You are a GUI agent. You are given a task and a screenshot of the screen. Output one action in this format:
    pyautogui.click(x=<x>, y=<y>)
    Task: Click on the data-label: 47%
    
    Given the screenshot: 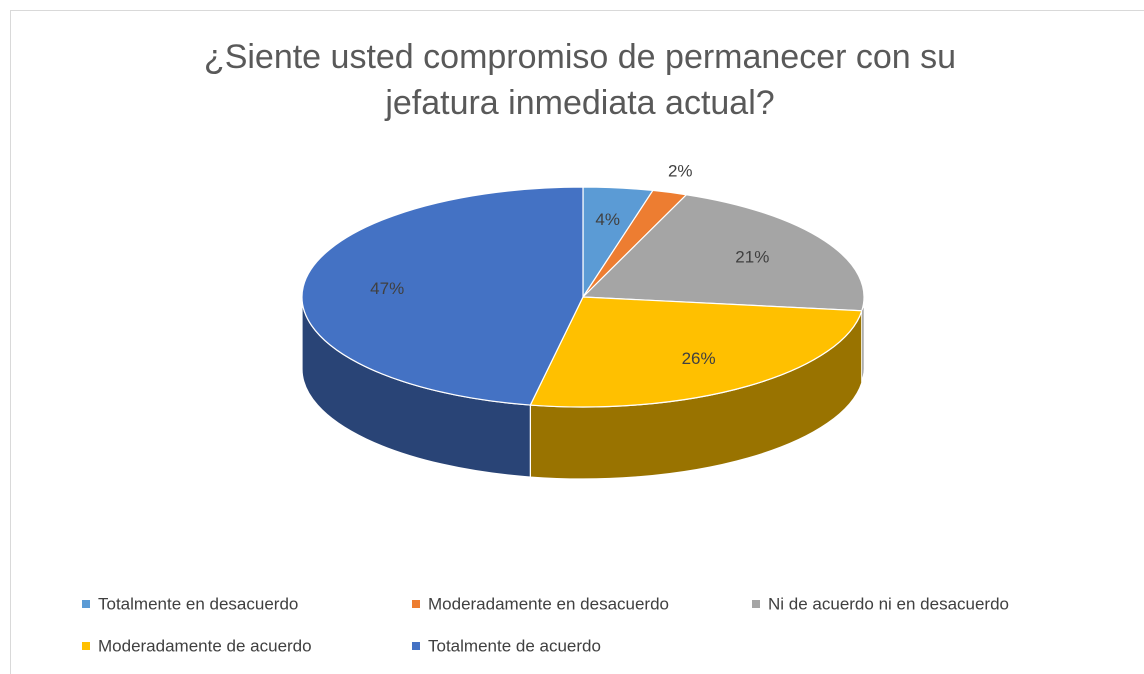 What is the action you would take?
    pyautogui.click(x=387, y=288)
    